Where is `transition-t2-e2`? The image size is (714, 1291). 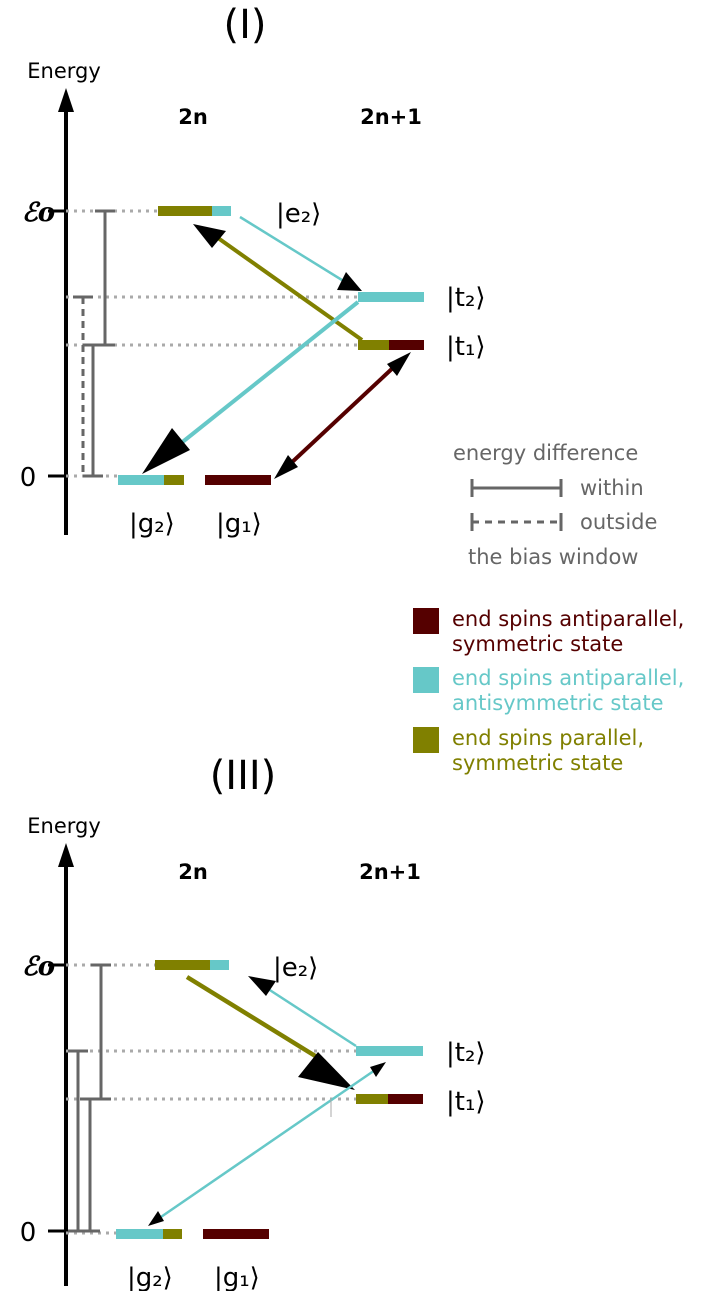 transition-t2-e2 is located at coordinates (309, 1015).